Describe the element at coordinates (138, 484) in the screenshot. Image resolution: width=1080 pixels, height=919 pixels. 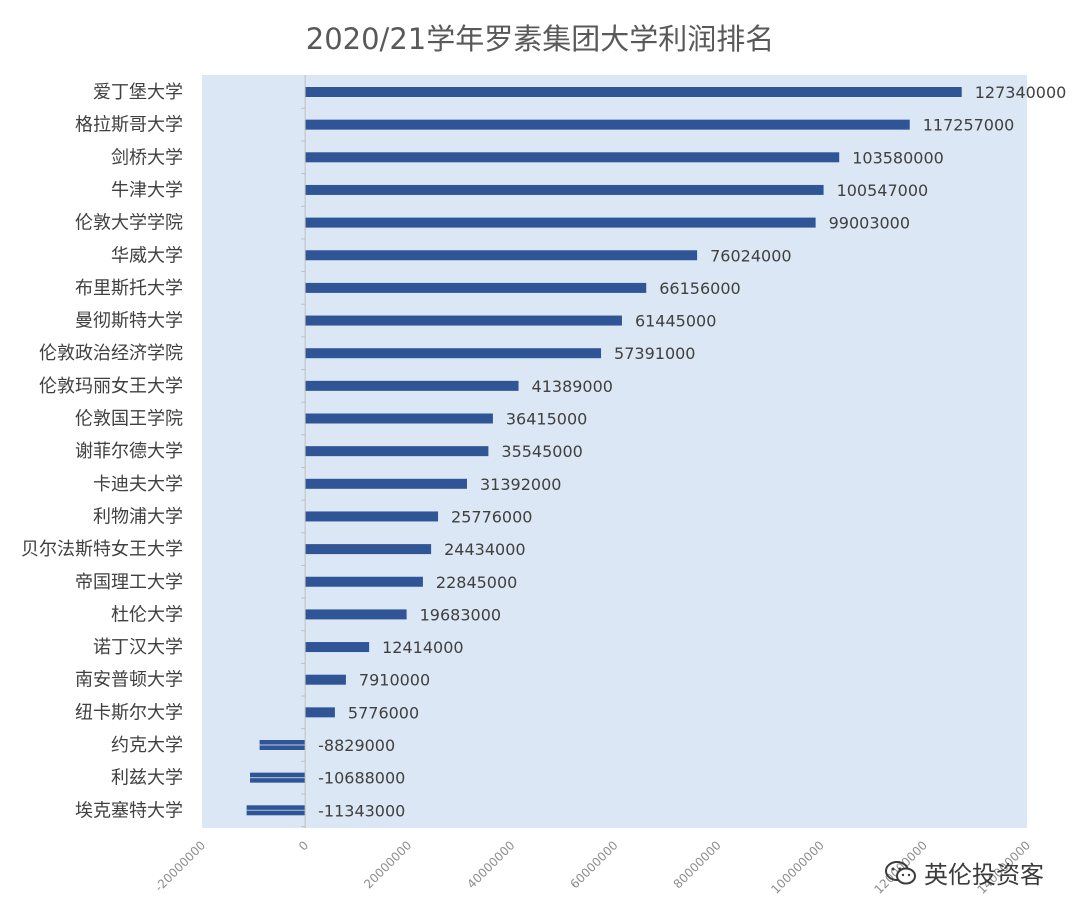
I see `category-label: 卡迪夫大学` at that location.